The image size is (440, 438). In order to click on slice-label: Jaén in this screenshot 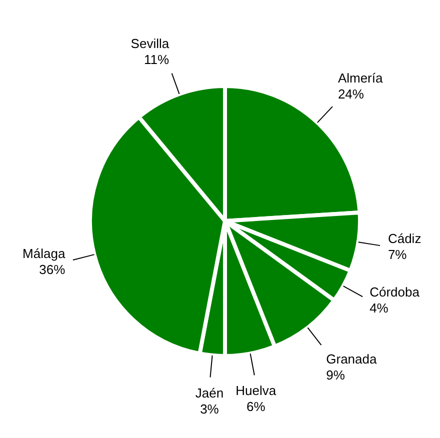, I will do `click(209, 392)`.